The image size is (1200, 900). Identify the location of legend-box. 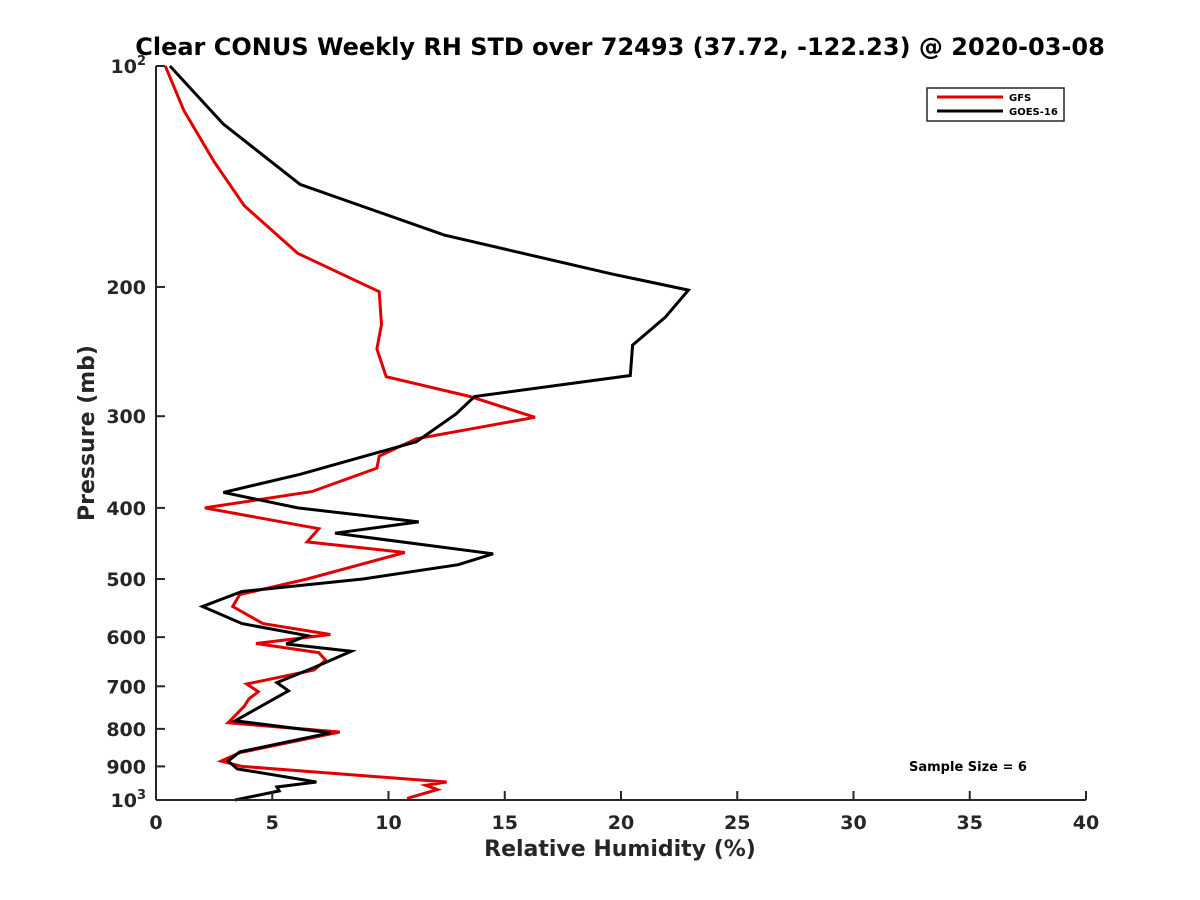
(995, 104).